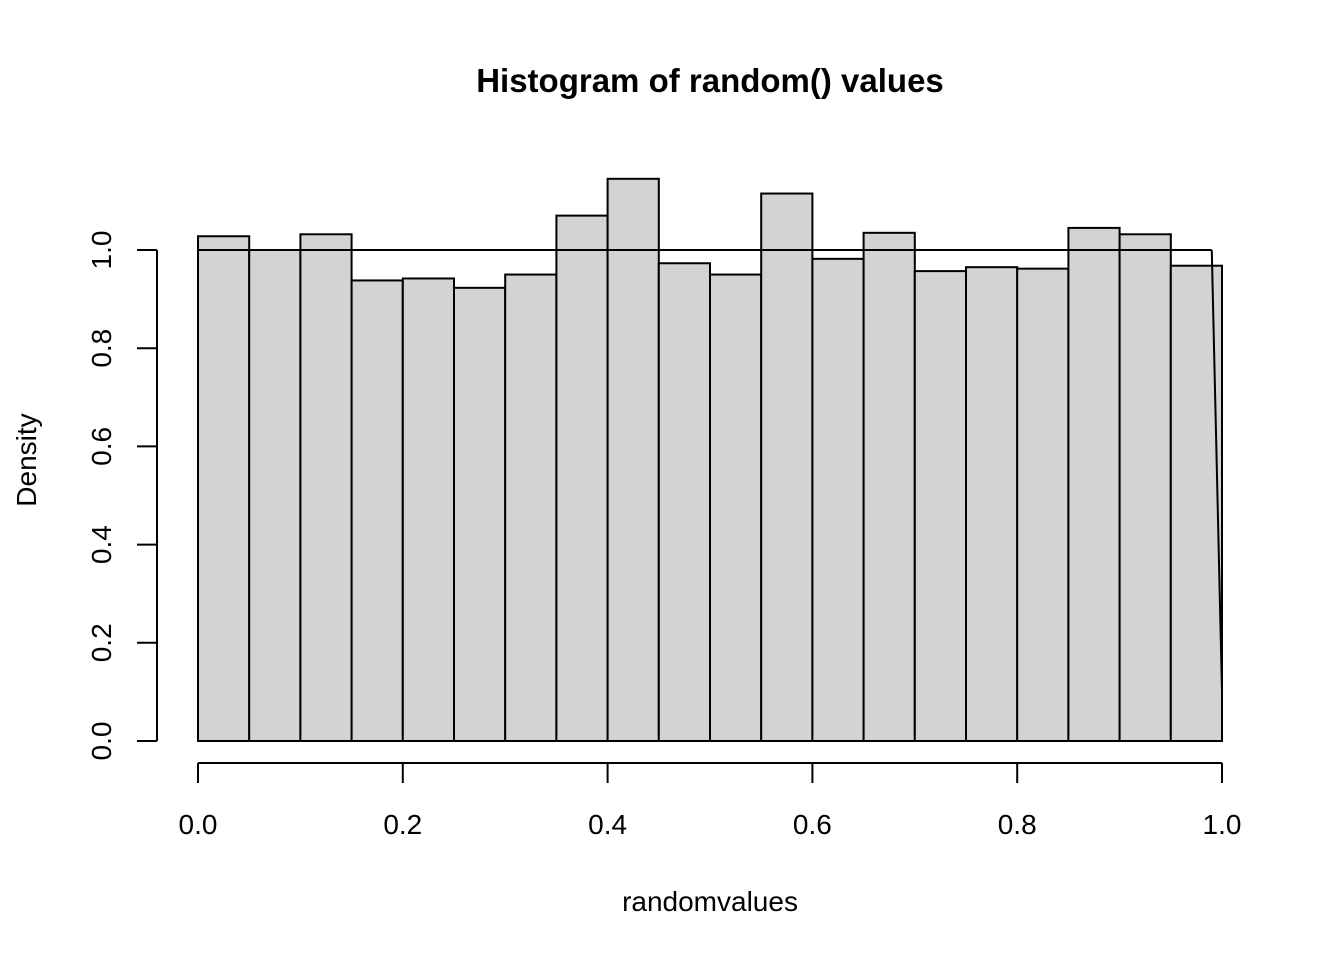 Image resolution: width=1344 pixels, height=960 pixels. I want to click on x-axis: 0.0 0.2 0.4 0.6 0.8 1.0, so click(710, 801).